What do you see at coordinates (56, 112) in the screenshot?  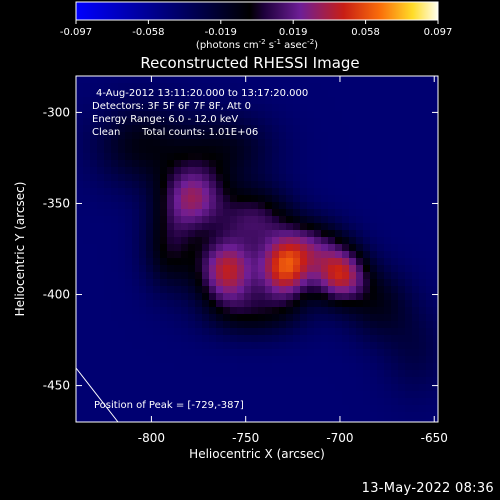 I see `y-tick-label: -300` at bounding box center [56, 112].